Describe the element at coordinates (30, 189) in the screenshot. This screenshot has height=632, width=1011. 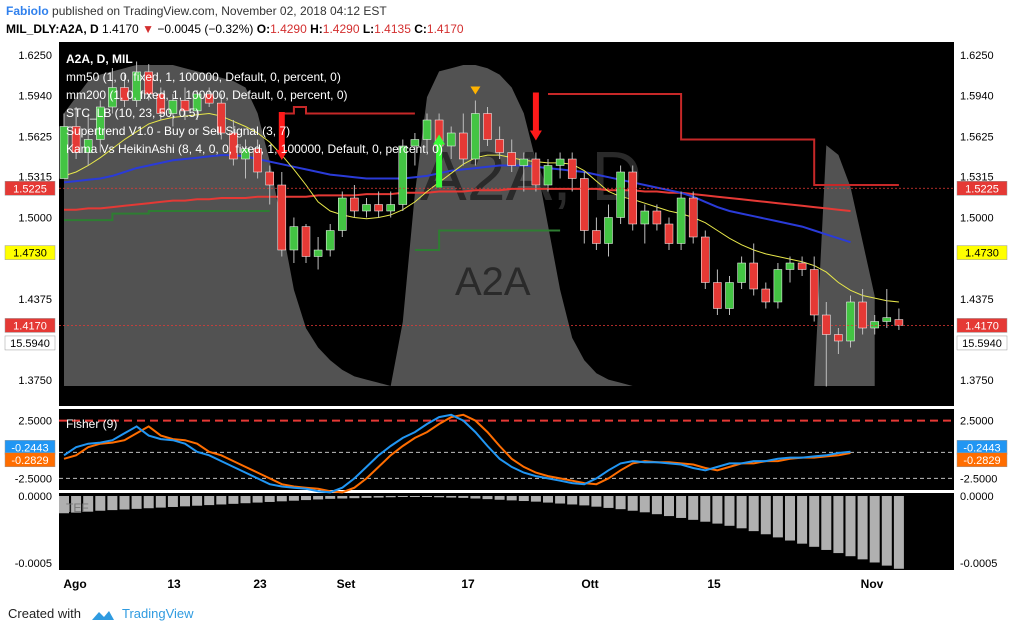
I see `price-badge-left: 1.5225` at that location.